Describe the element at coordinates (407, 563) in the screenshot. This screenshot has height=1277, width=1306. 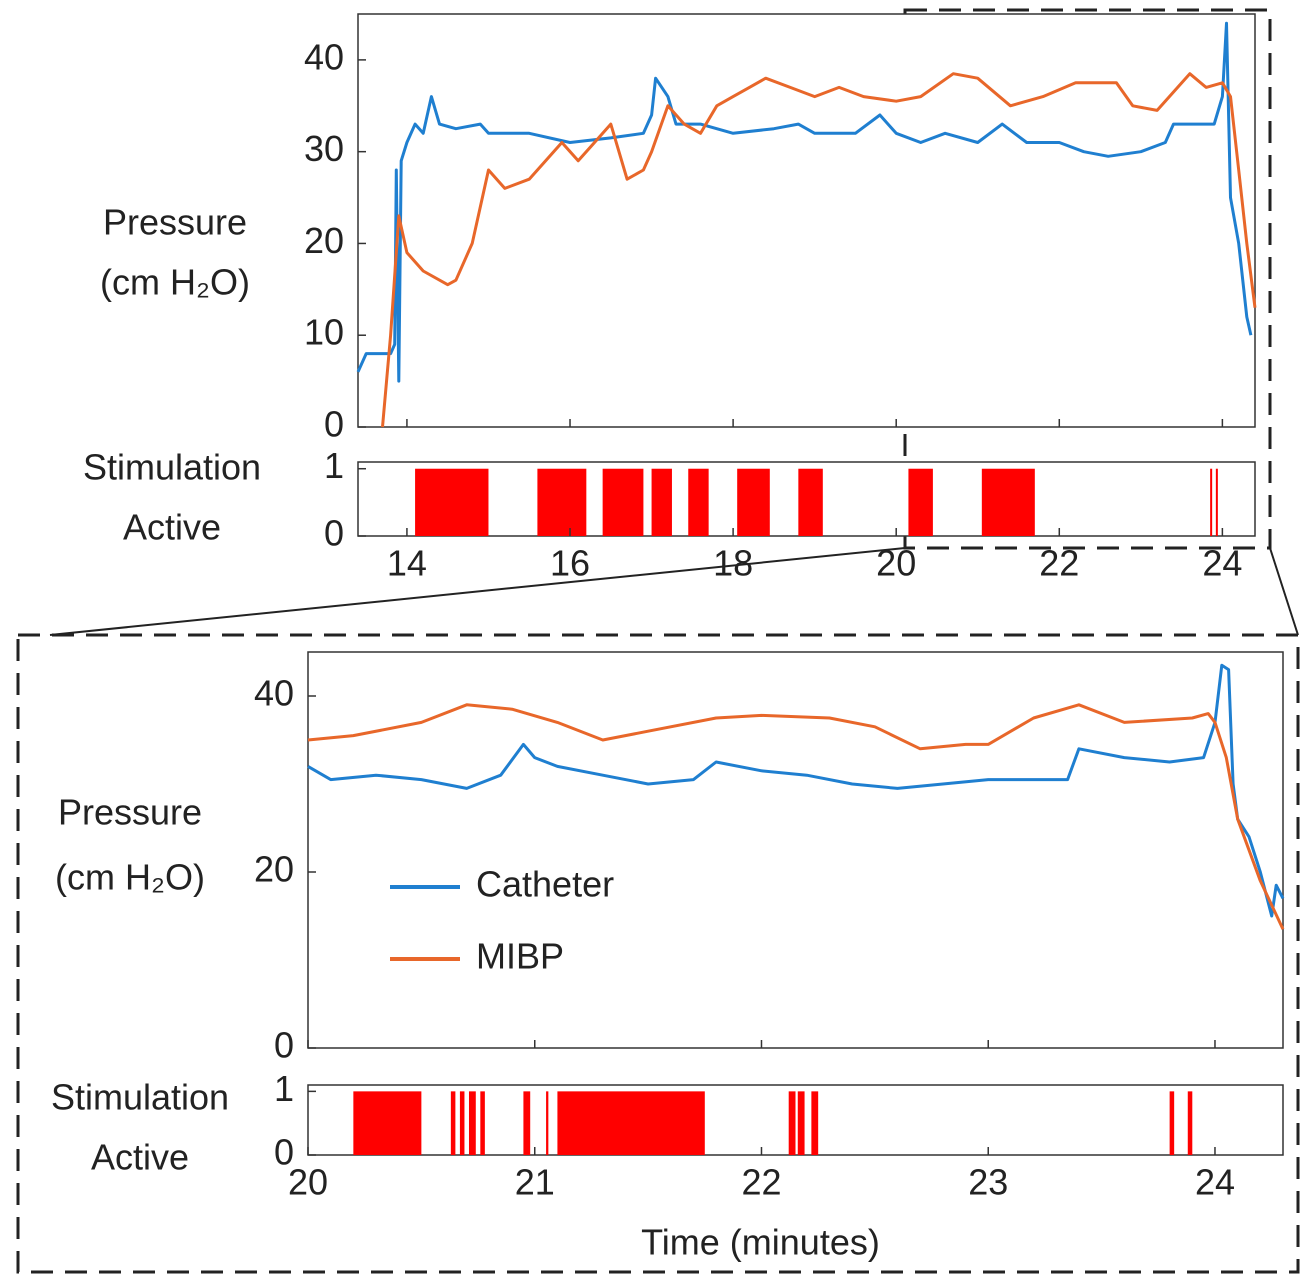
I see `x-tick-label: 14` at that location.